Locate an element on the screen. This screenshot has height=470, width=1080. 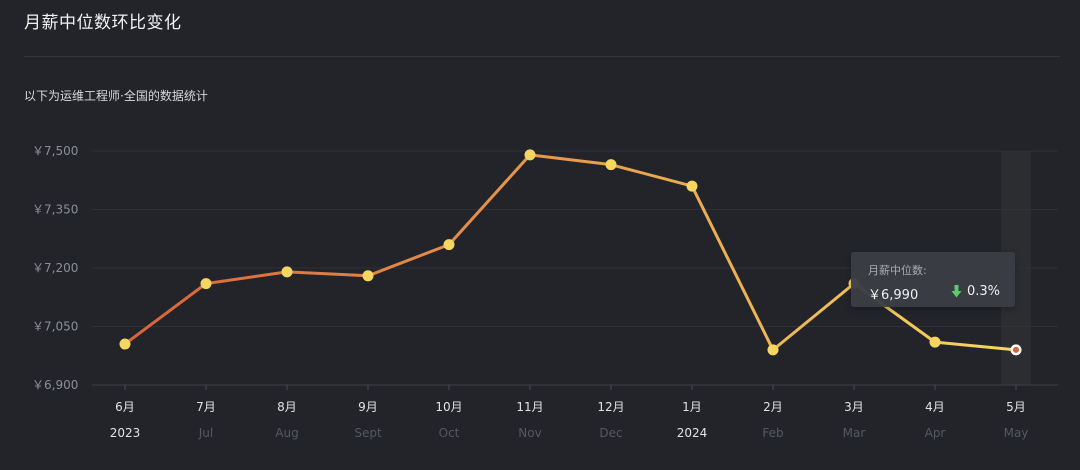
header-divider is located at coordinates (542, 56).